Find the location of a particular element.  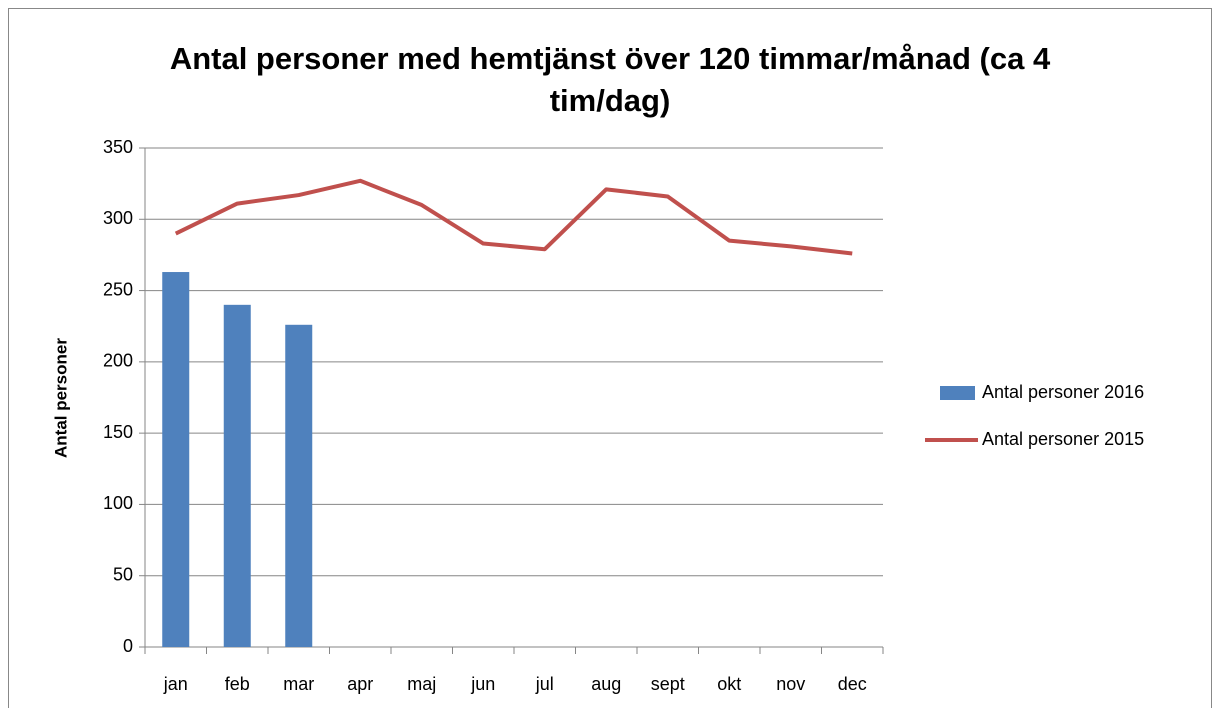

y-tick-label: 50 is located at coordinates (123, 574).